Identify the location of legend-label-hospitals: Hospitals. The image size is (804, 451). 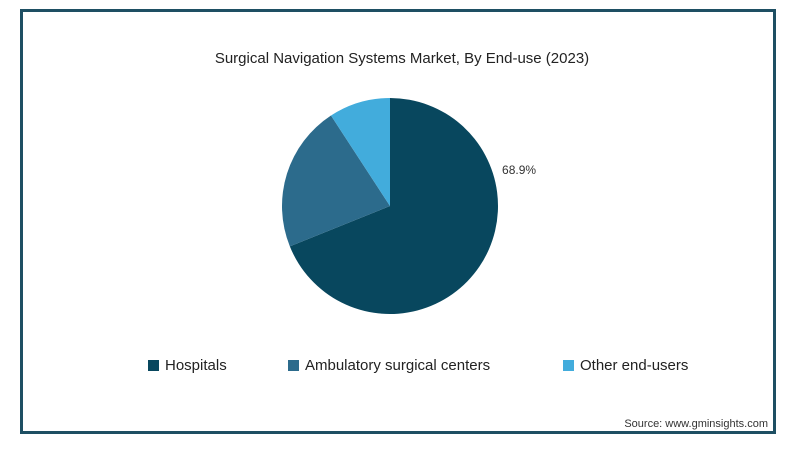
(196, 365).